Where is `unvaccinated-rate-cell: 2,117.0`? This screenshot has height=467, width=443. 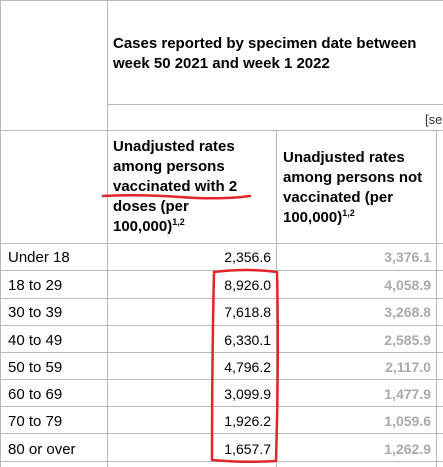 unvaccinated-rate-cell: 2,117.0 is located at coordinates (408, 367).